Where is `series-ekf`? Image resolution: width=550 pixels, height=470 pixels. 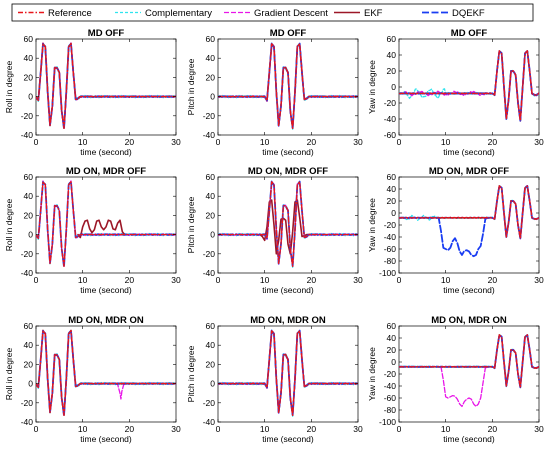 series-ekf is located at coordinates (101, 229).